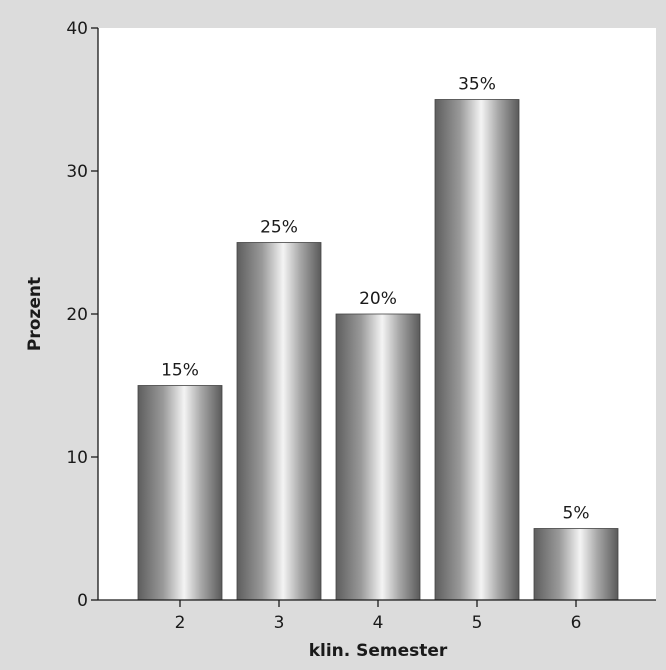 Image resolution: width=666 pixels, height=670 pixels. Describe the element at coordinates (77, 172) in the screenshot. I see `y-tick-label-30: 30` at that location.